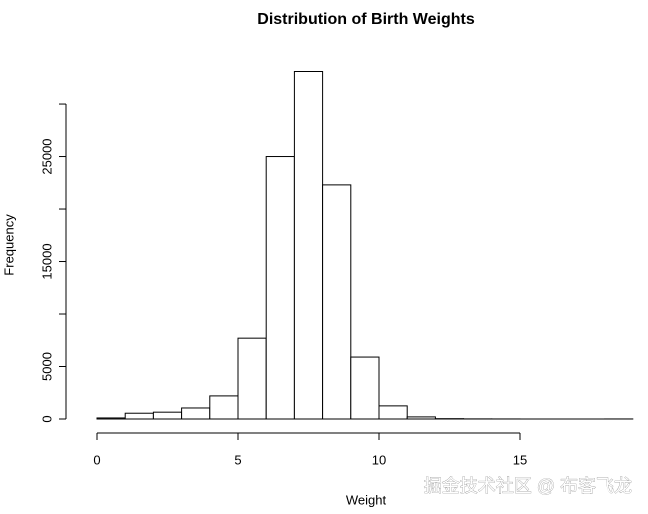 The height and width of the screenshot is (514, 648). I want to click on y-tick-label: 0, so click(46, 418).